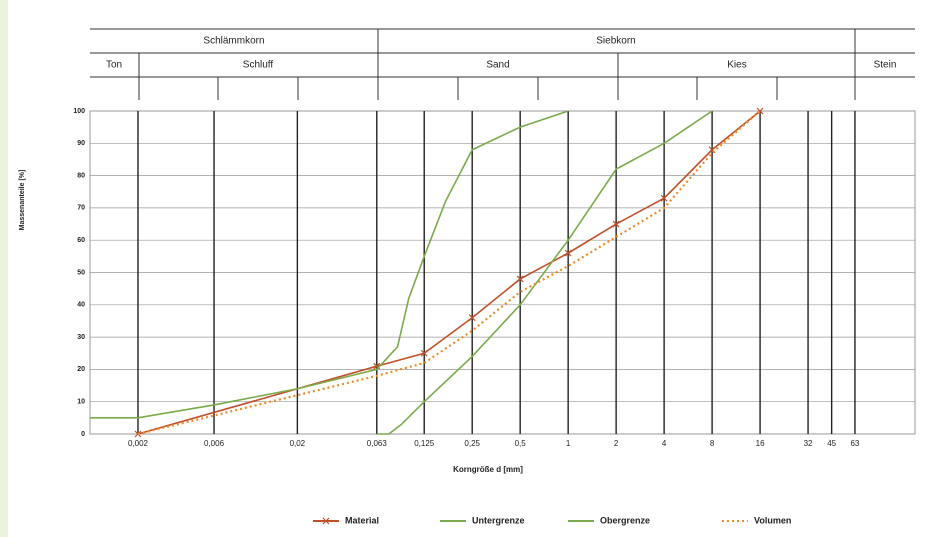  What do you see at coordinates (138, 443) in the screenshot?
I see `x-tick-label: 0,002` at bounding box center [138, 443].